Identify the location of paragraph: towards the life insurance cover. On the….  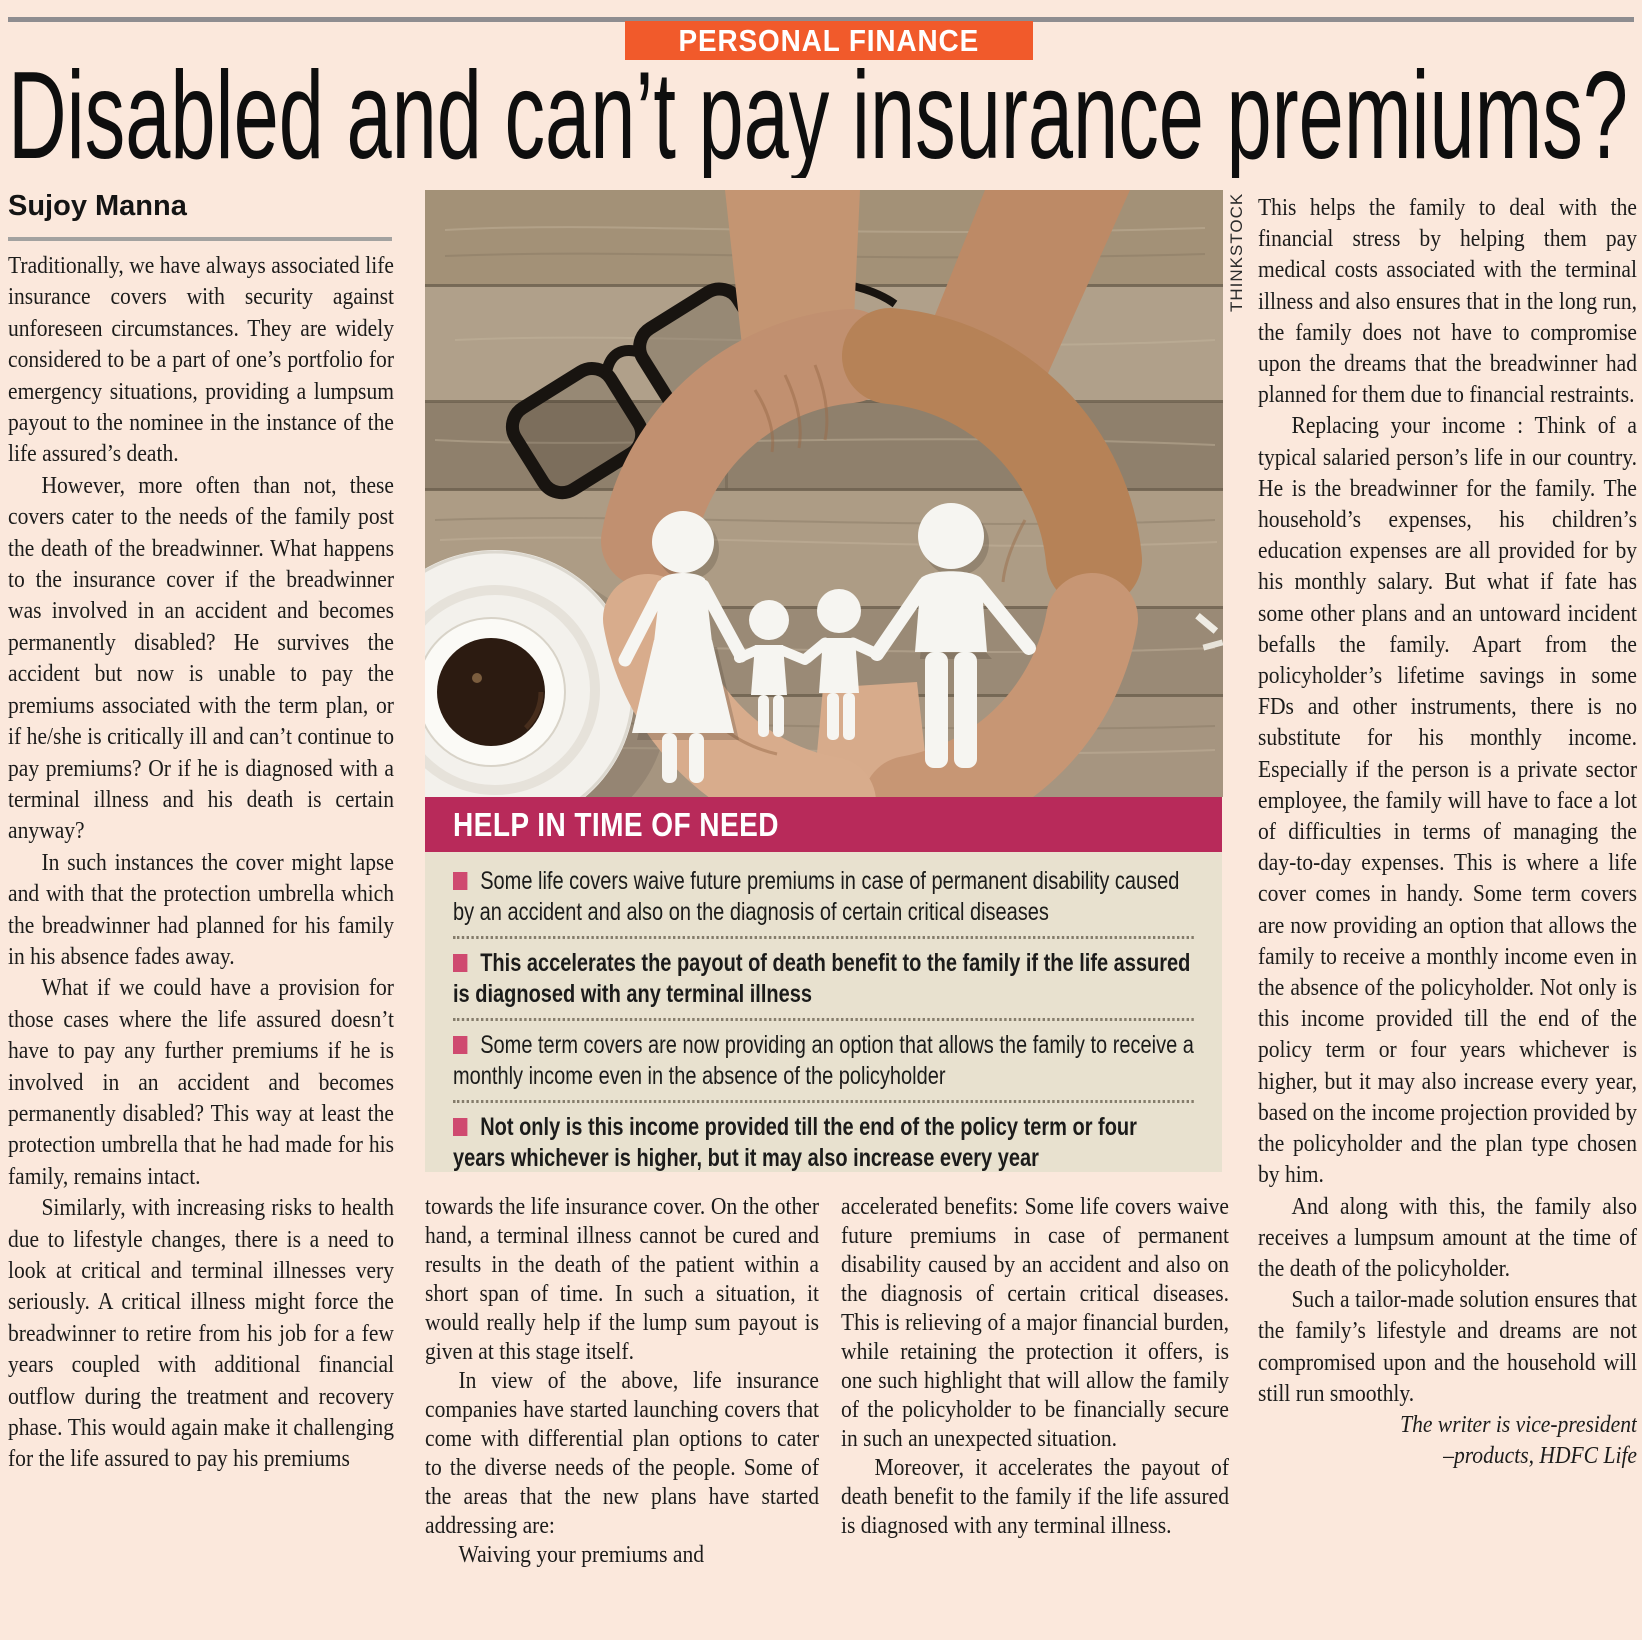
(622, 1279).